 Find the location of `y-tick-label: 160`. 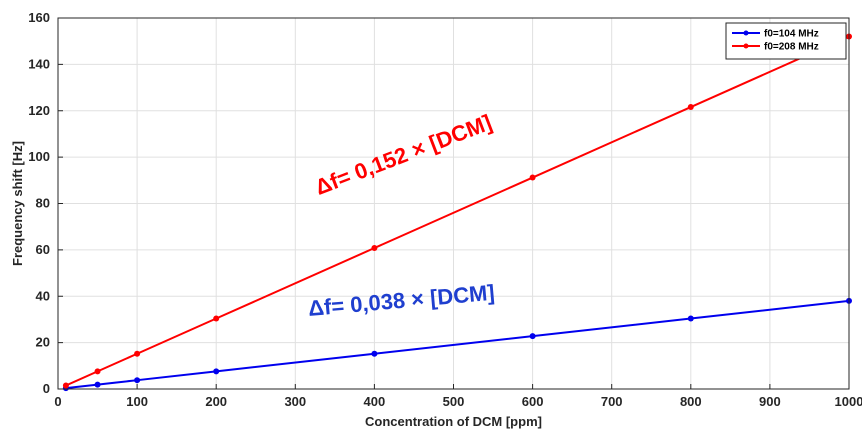

y-tick-label: 160 is located at coordinates (39, 17).